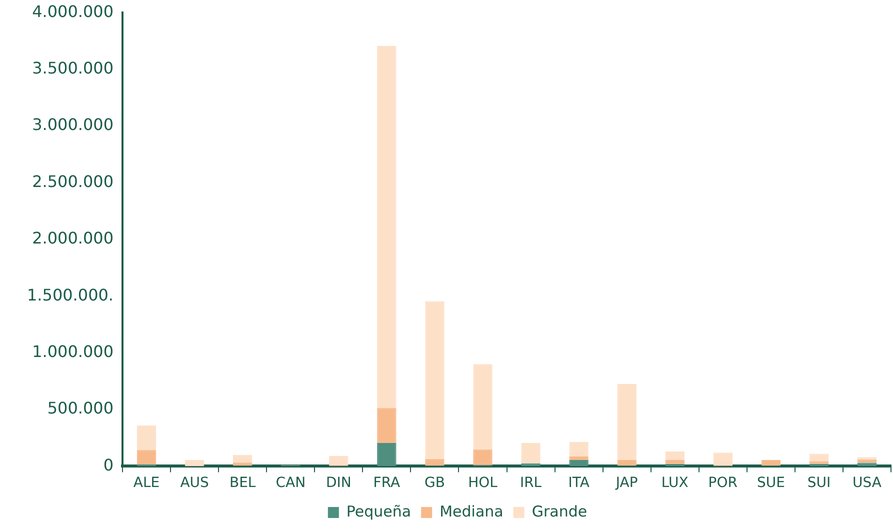  What do you see at coordinates (70, 294) in the screenshot?
I see `y-tick-label: 1.500.000.` at bounding box center [70, 294].